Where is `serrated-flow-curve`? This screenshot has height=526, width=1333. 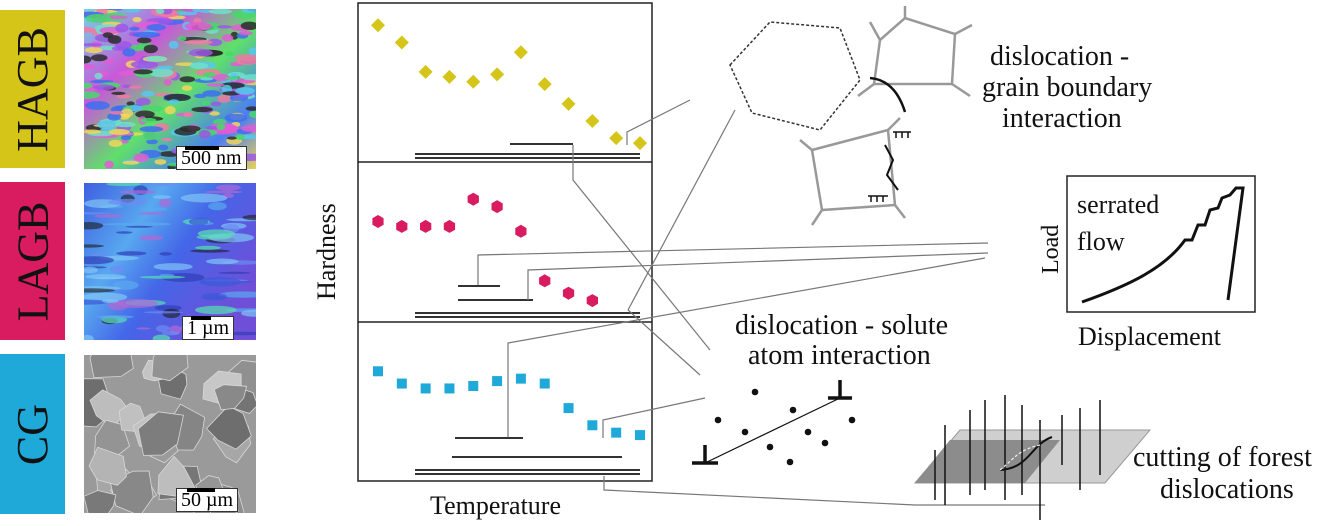
serrated-flow-curve is located at coordinates (1163, 245).